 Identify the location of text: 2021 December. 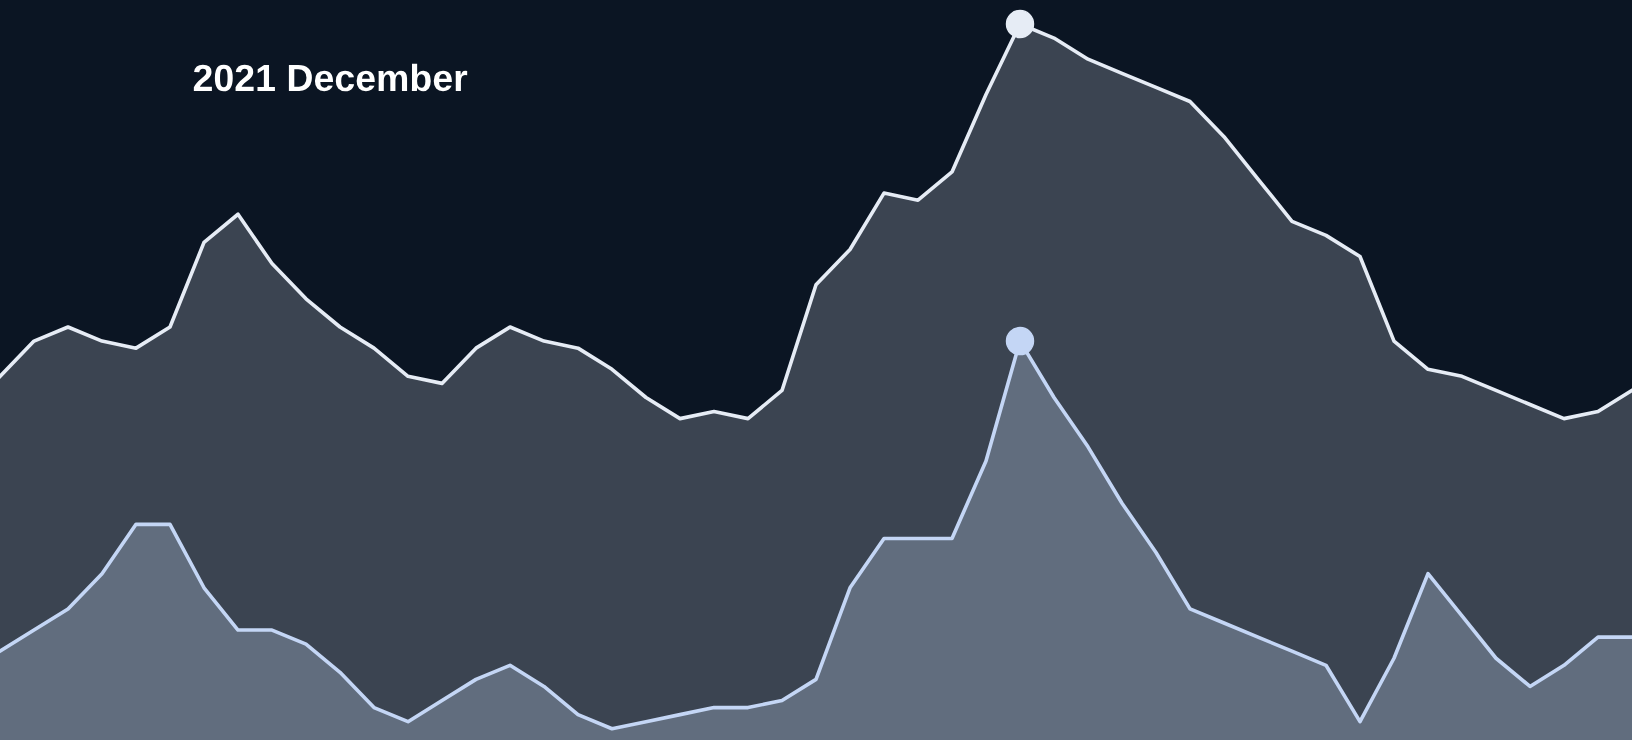
(330, 77).